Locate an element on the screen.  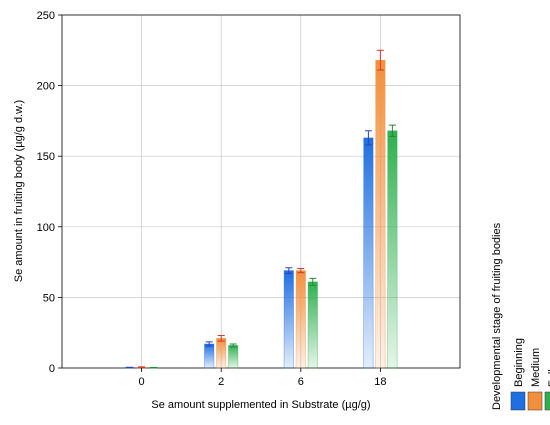
x-tick-label: 2 is located at coordinates (221, 382).